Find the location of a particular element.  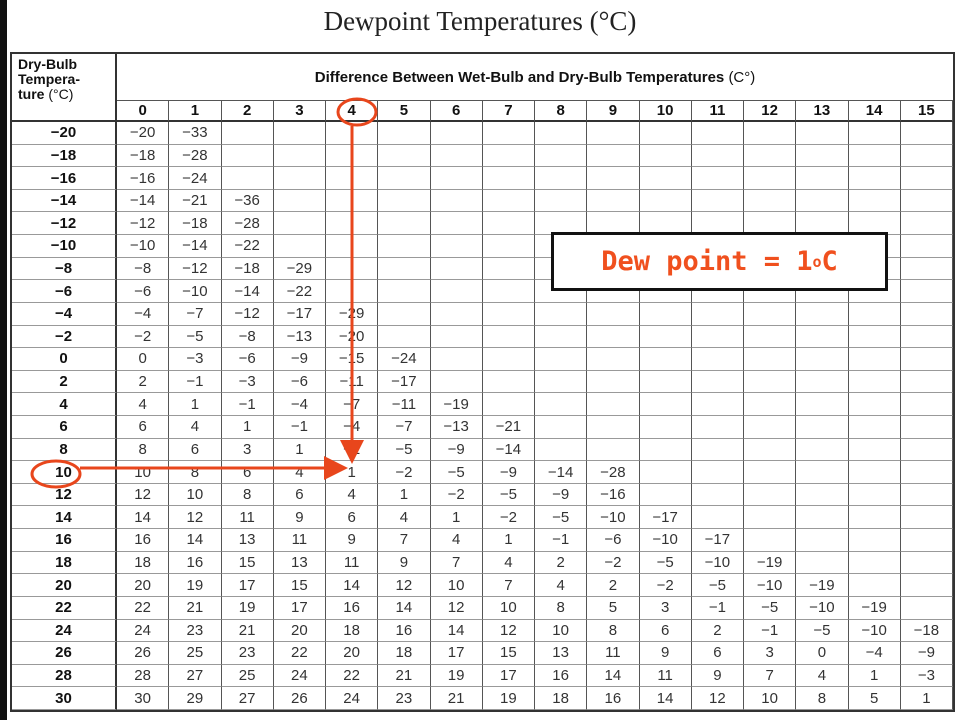

column-number: 1 is located at coordinates (195, 111).